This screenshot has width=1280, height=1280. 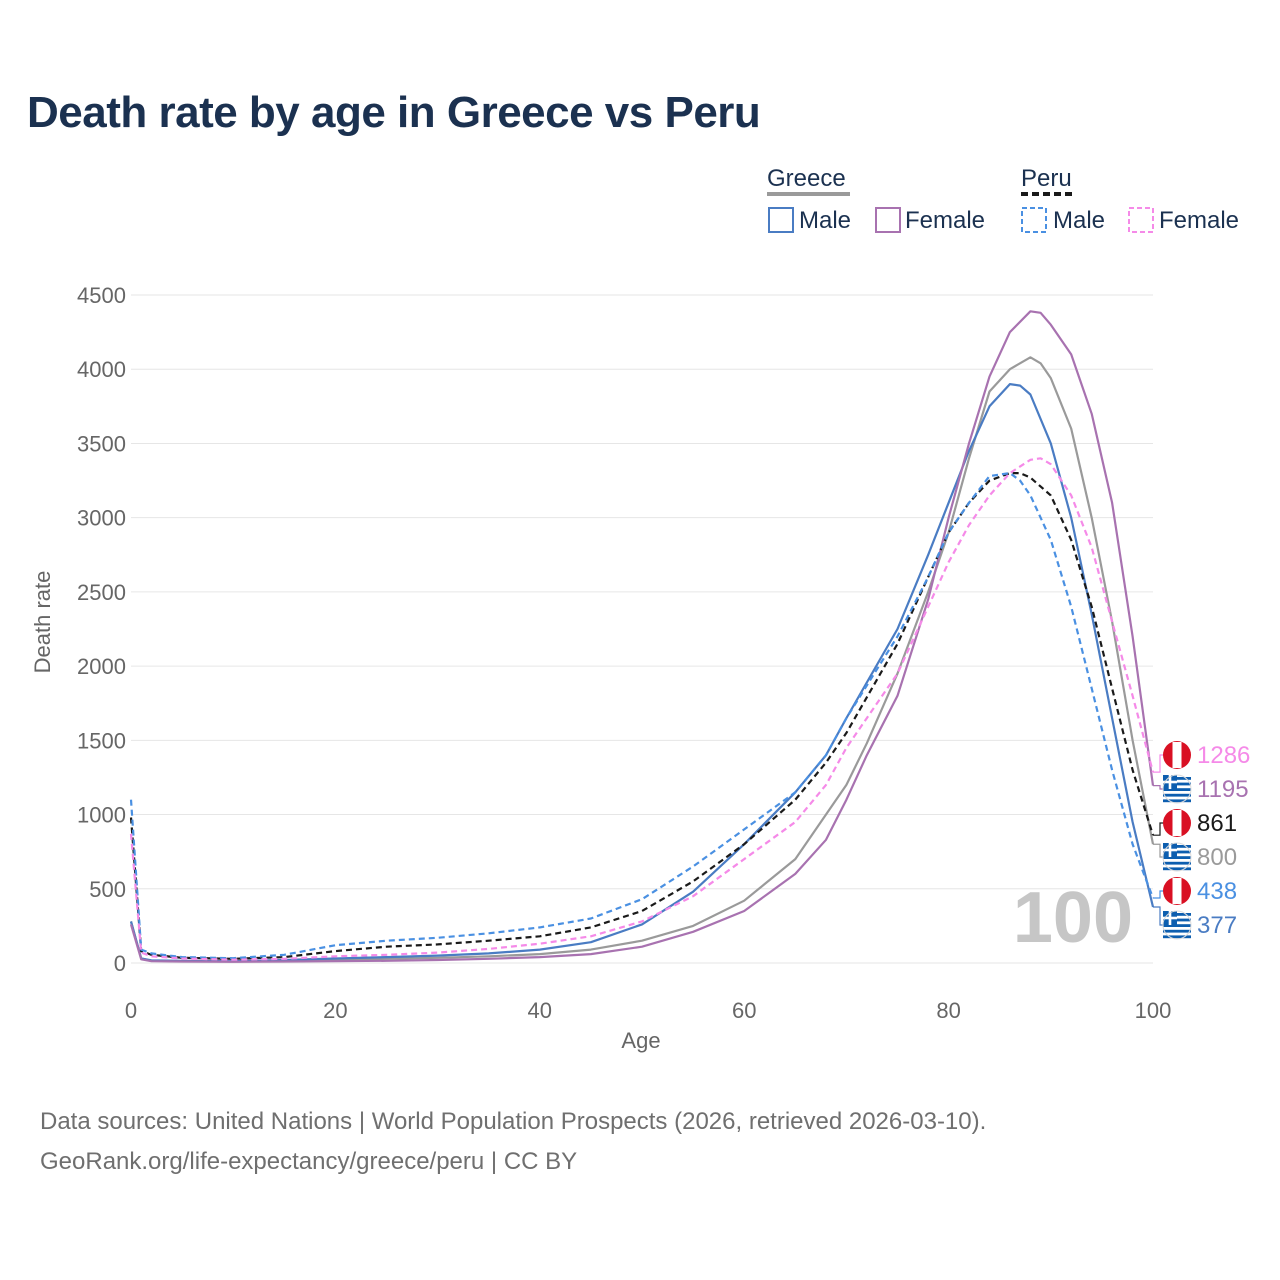 I want to click on y-tick-label: 4500, so click(x=101, y=295).